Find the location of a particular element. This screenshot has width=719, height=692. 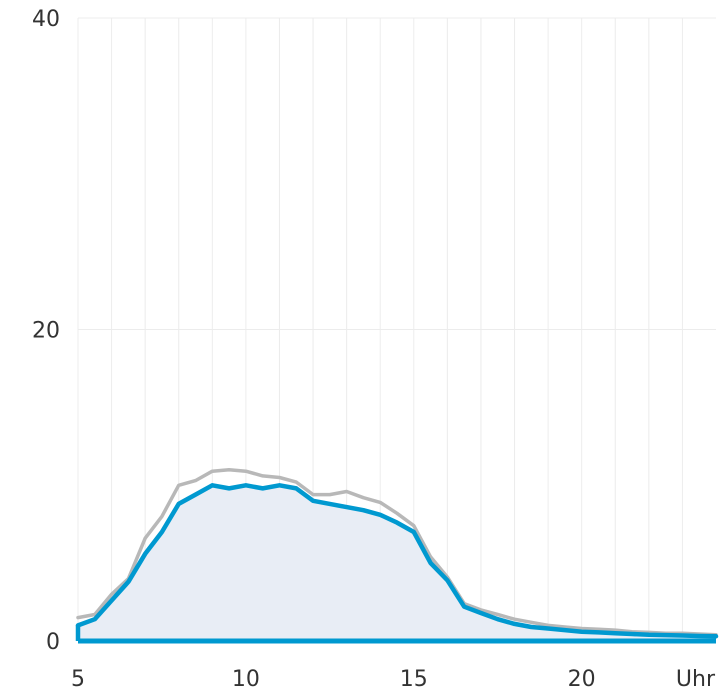

x-tick-label: 15 is located at coordinates (414, 679).